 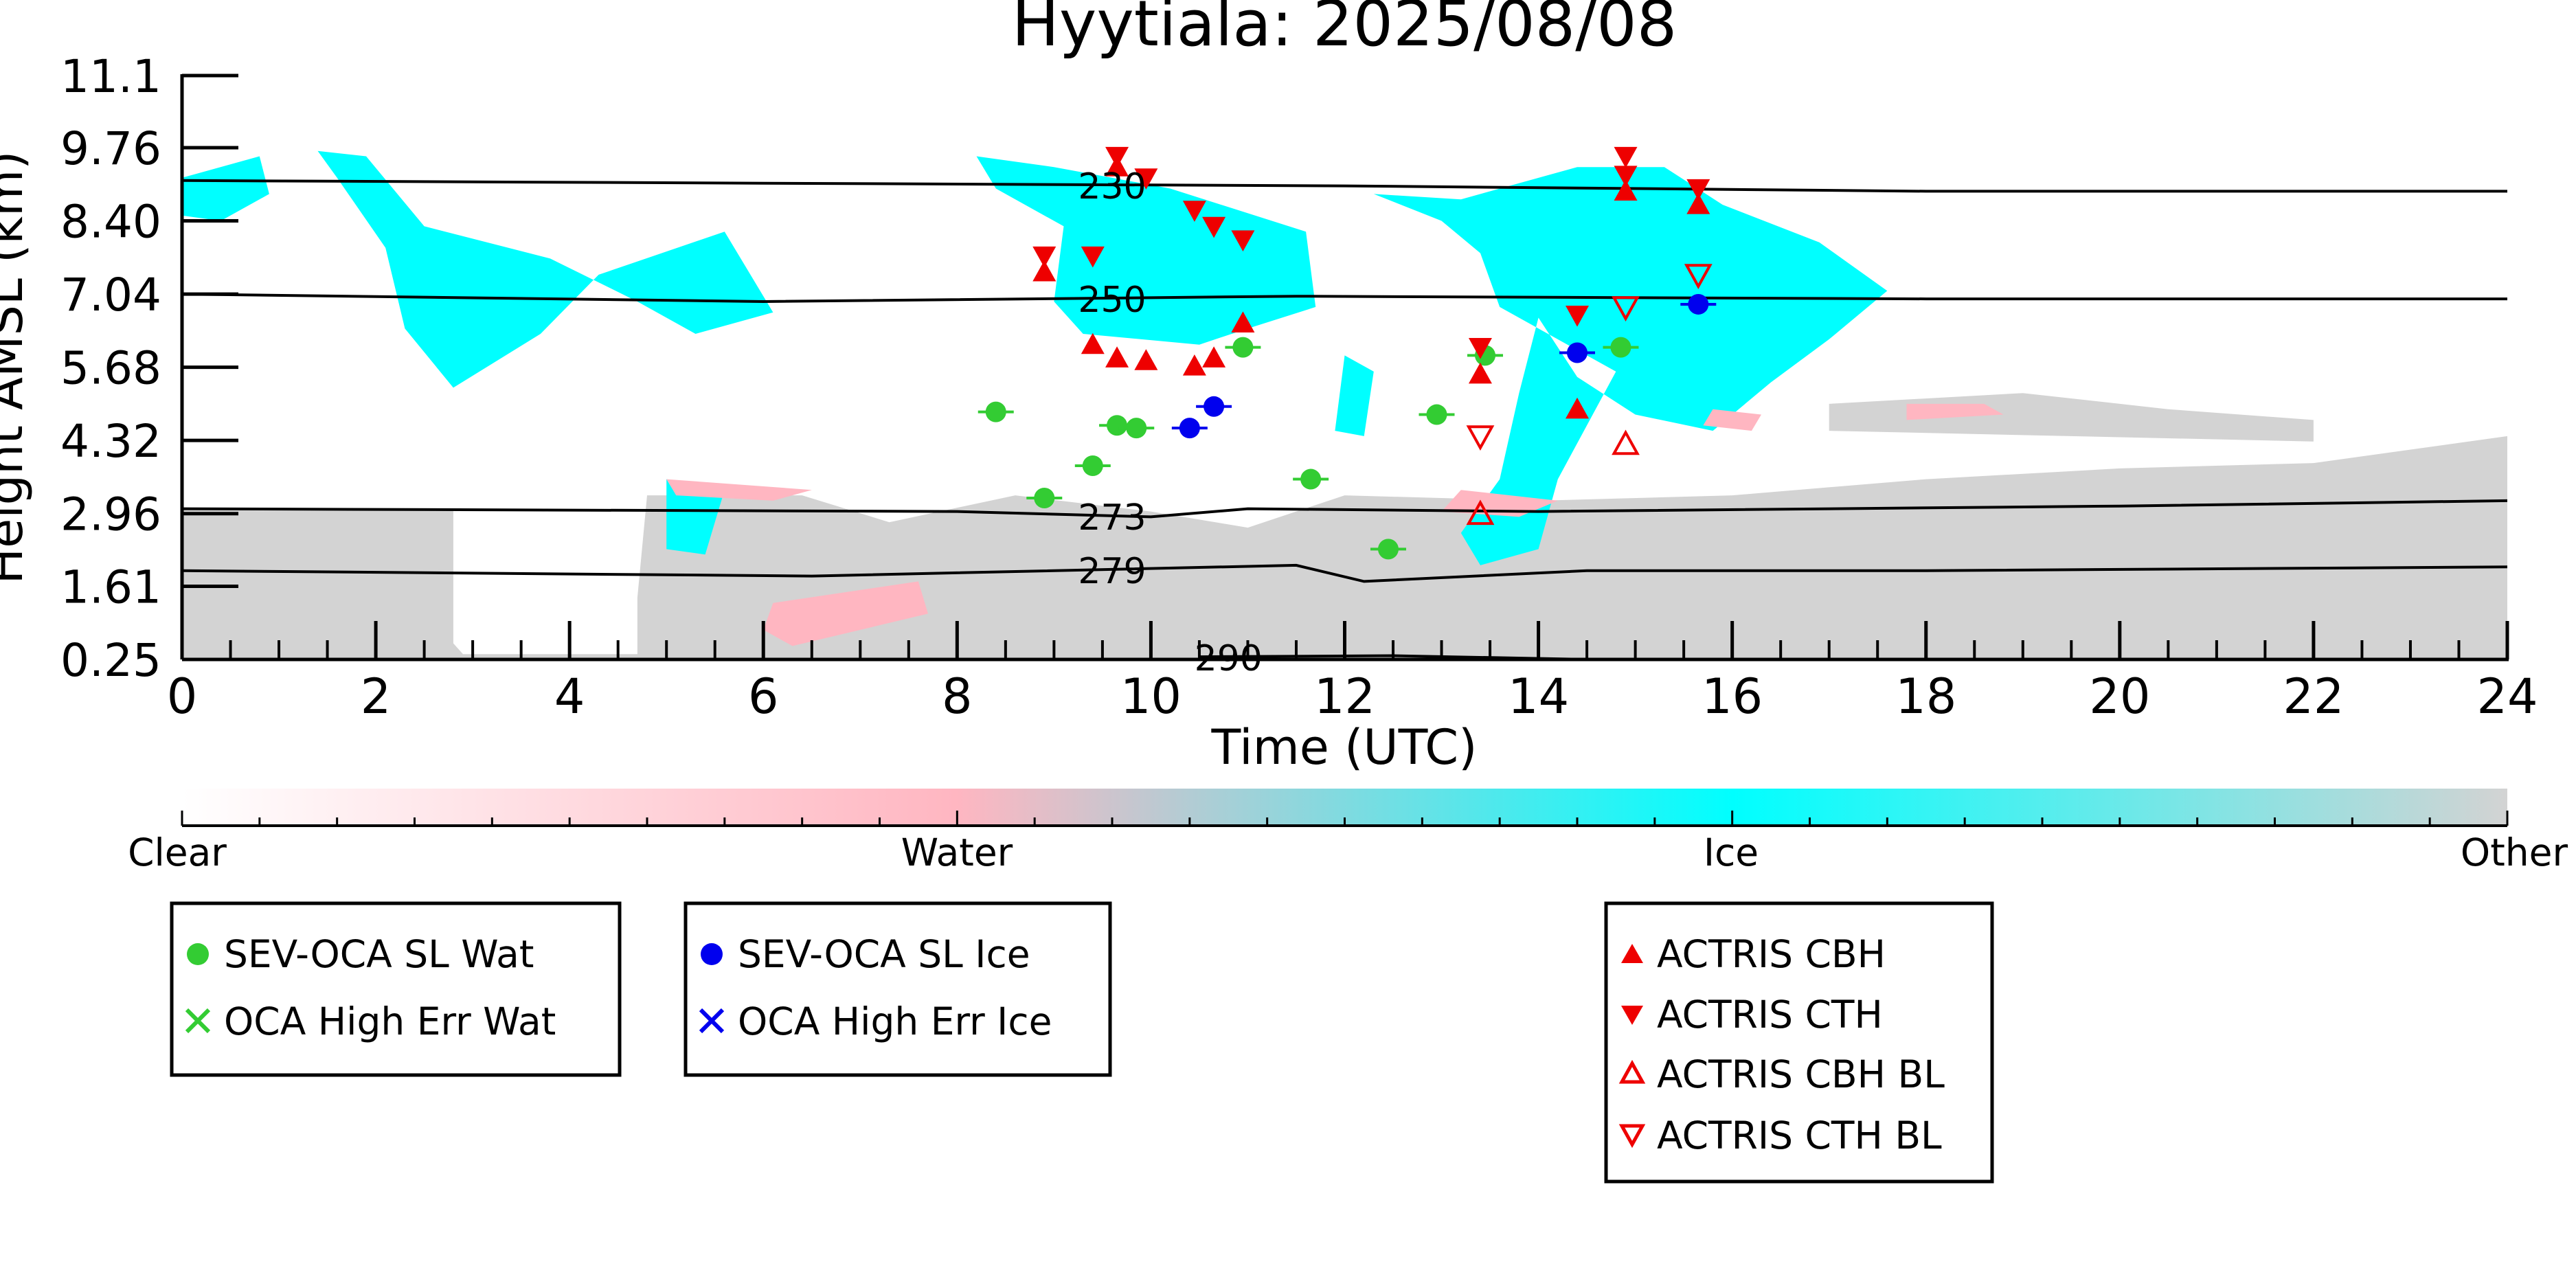 What do you see at coordinates (2119, 696) in the screenshot?
I see `x-tick-label-20: 20` at bounding box center [2119, 696].